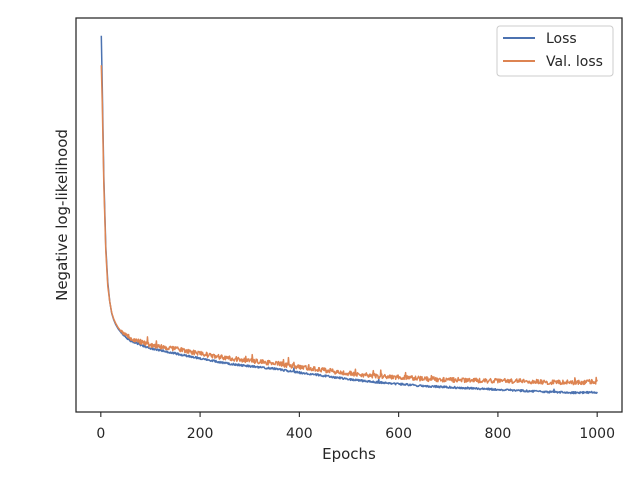 Image resolution: width=640 pixels, height=480 pixels. I want to click on x-axis-ticks: 0 200 400 600 800 1000, so click(355, 427).